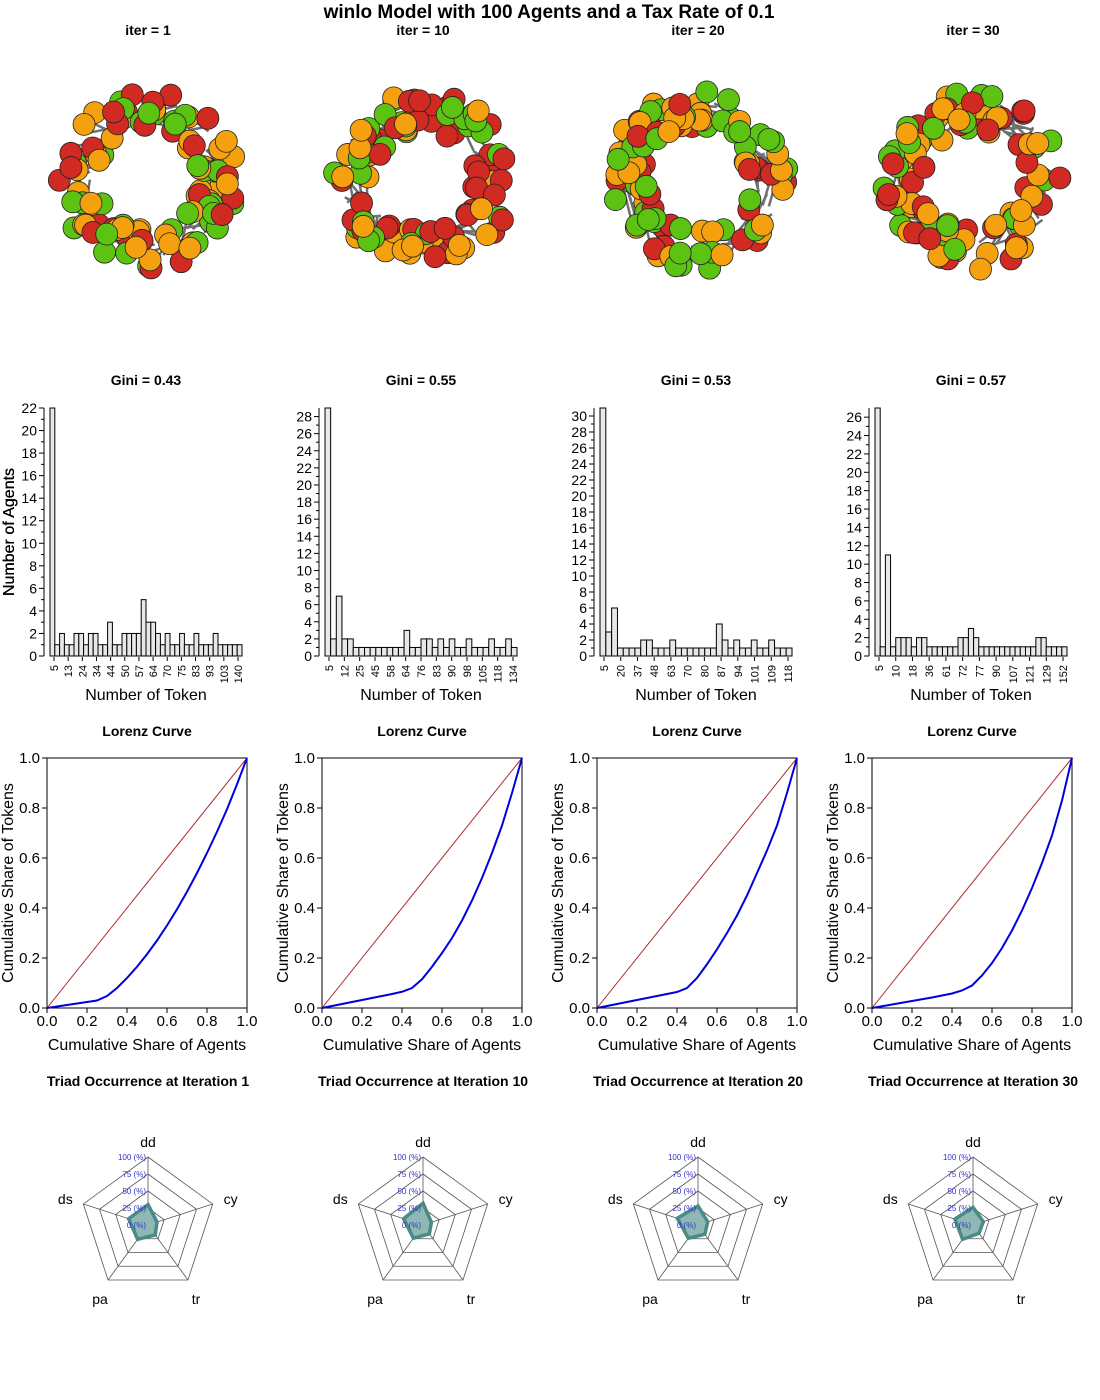 The width and height of the screenshot is (1100, 1400). Describe the element at coordinates (756, 674) in the screenshot. I see `x-tick-label: 101` at that location.